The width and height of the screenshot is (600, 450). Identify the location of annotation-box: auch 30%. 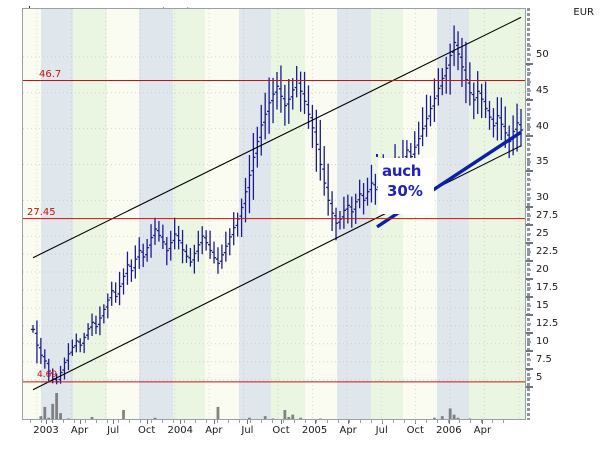
(406, 186).